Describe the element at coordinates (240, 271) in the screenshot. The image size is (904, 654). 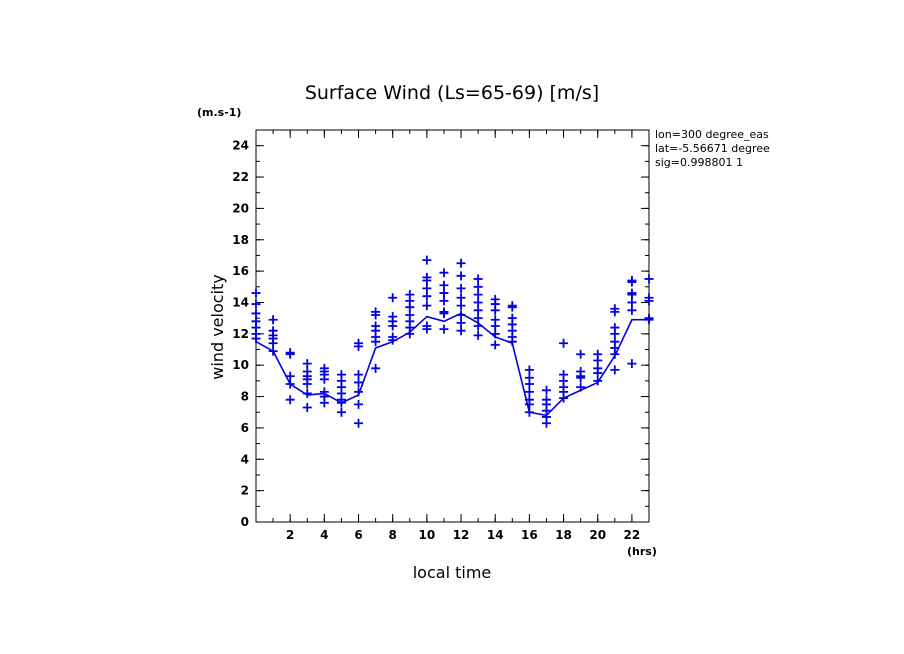
I see `y-tick-label: 16` at that location.